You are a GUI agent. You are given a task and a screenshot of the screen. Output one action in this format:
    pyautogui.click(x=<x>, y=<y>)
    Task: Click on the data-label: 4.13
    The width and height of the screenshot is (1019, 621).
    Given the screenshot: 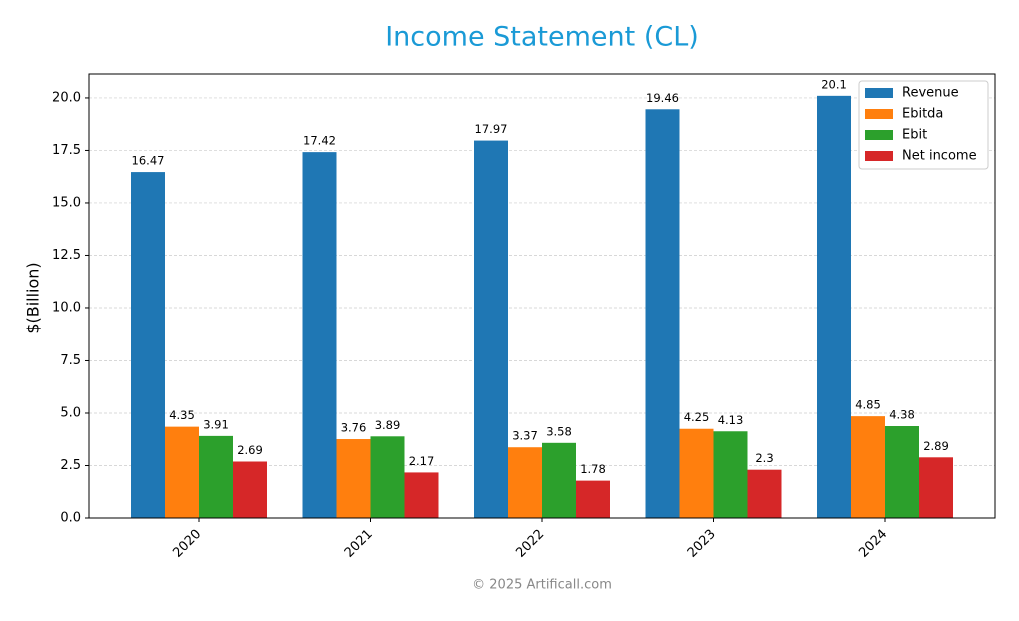 What is the action you would take?
    pyautogui.click(x=731, y=420)
    